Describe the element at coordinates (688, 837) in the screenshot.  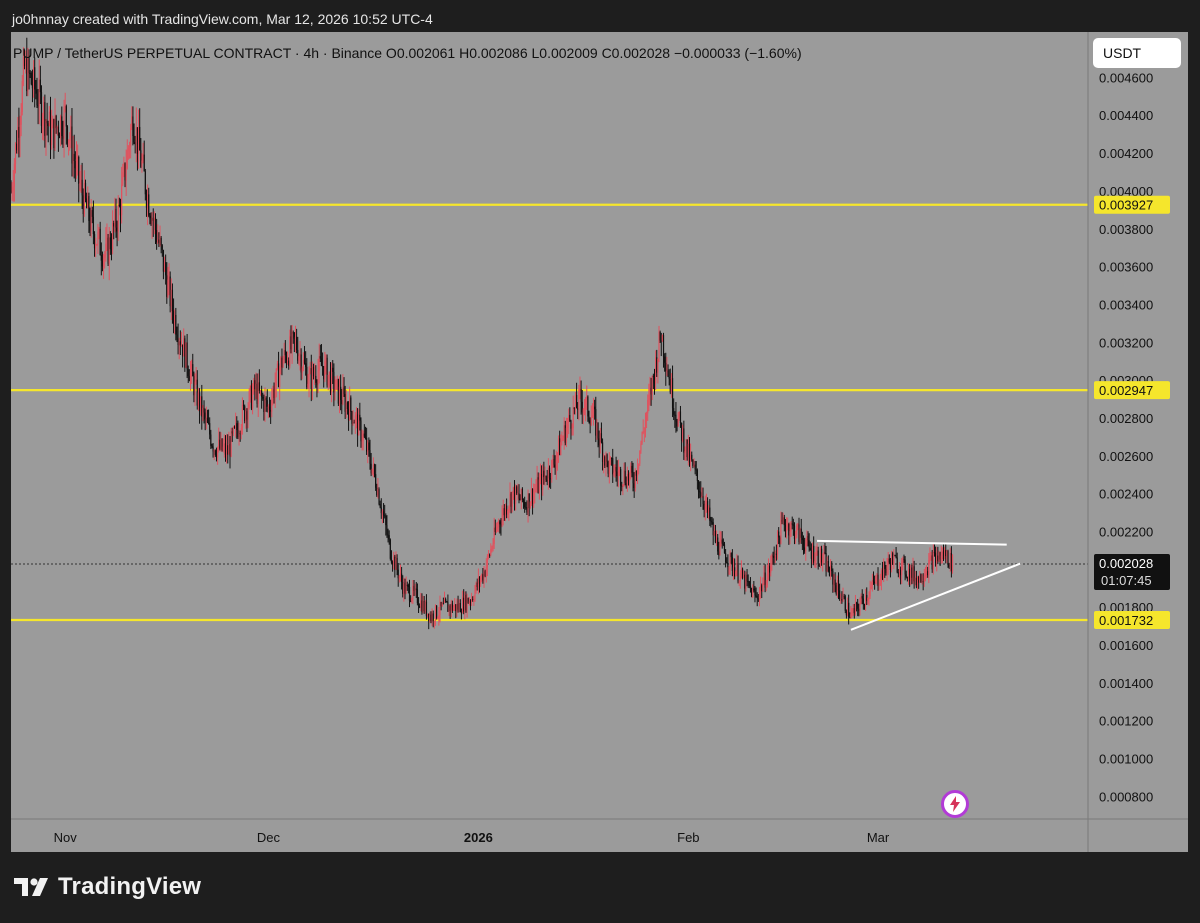
I see `time-tick-label: Feb` at that location.